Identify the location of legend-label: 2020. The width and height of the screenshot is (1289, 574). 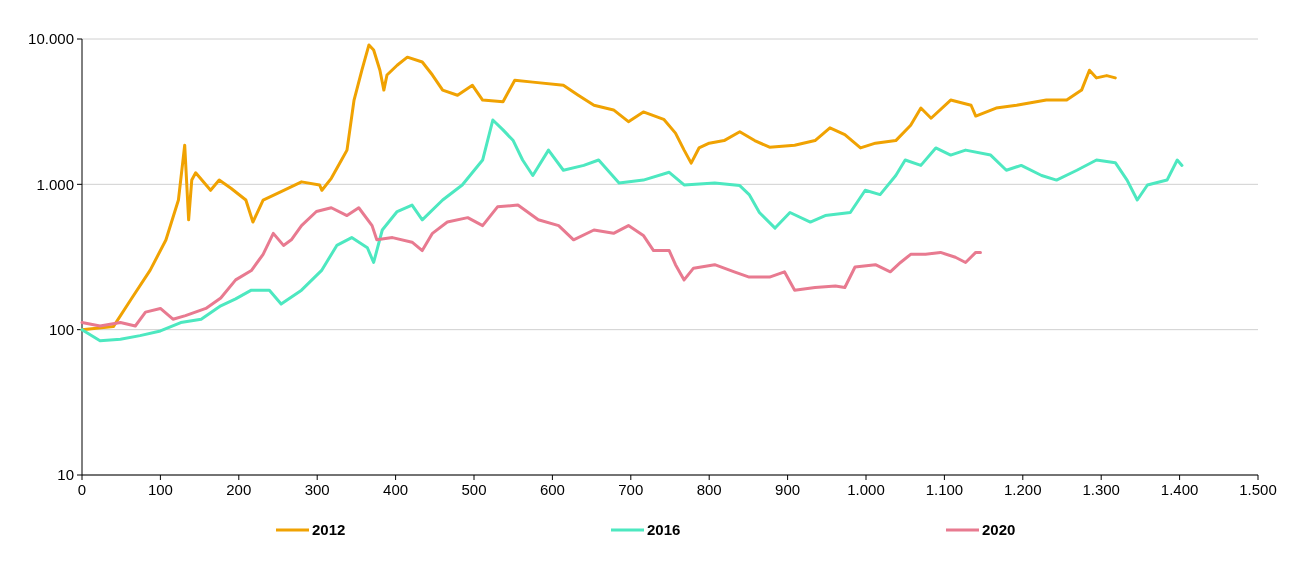
(999, 530).